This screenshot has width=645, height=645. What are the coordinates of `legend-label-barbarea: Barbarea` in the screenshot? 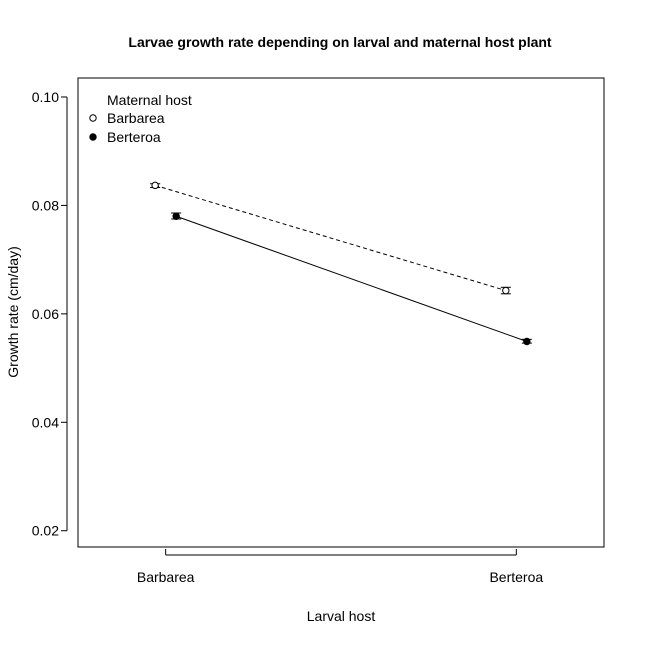 It's located at (136, 118).